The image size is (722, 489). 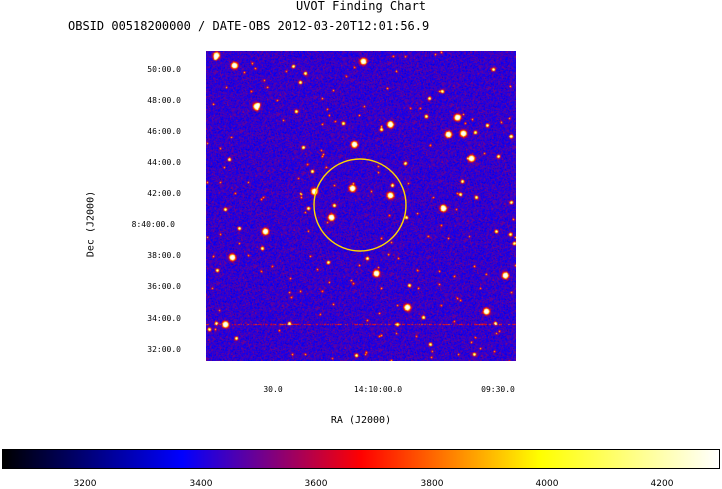 I want to click on colorbar-tick-label: 3600, so click(x=316, y=484).